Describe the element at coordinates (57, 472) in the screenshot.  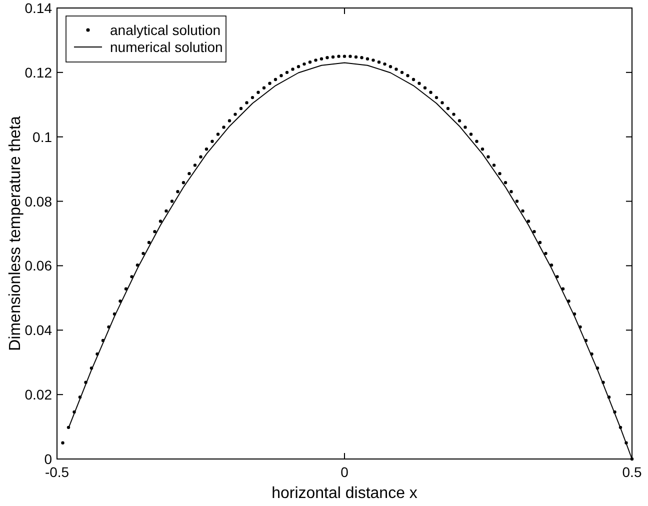
I see `x-tick-label: -0.5` at that location.